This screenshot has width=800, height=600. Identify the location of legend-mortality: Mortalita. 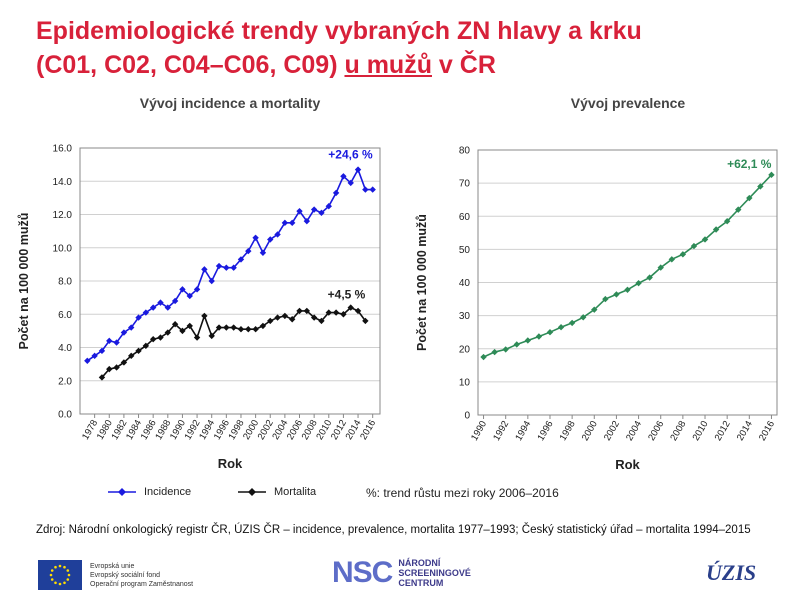
(277, 492).